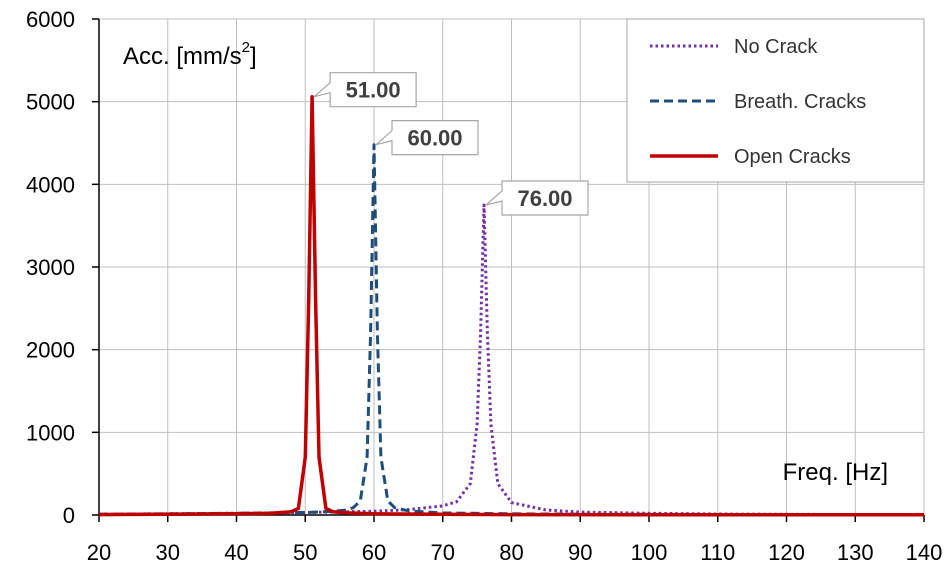  I want to click on legend-label: No Crack, so click(776, 47).